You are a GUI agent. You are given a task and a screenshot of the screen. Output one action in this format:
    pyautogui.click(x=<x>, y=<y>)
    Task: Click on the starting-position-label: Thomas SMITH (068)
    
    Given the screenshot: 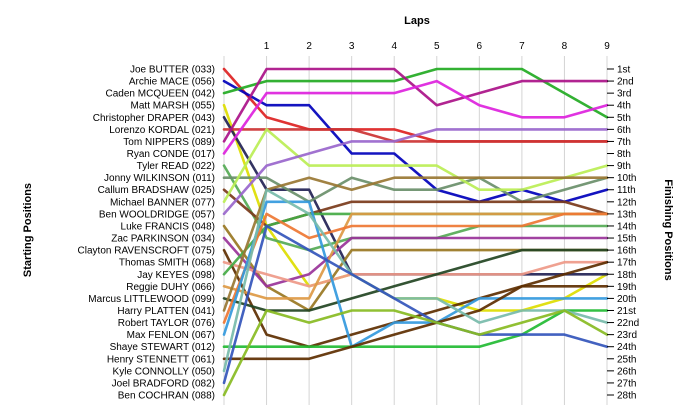 What is the action you would take?
    pyautogui.click(x=167, y=263)
    